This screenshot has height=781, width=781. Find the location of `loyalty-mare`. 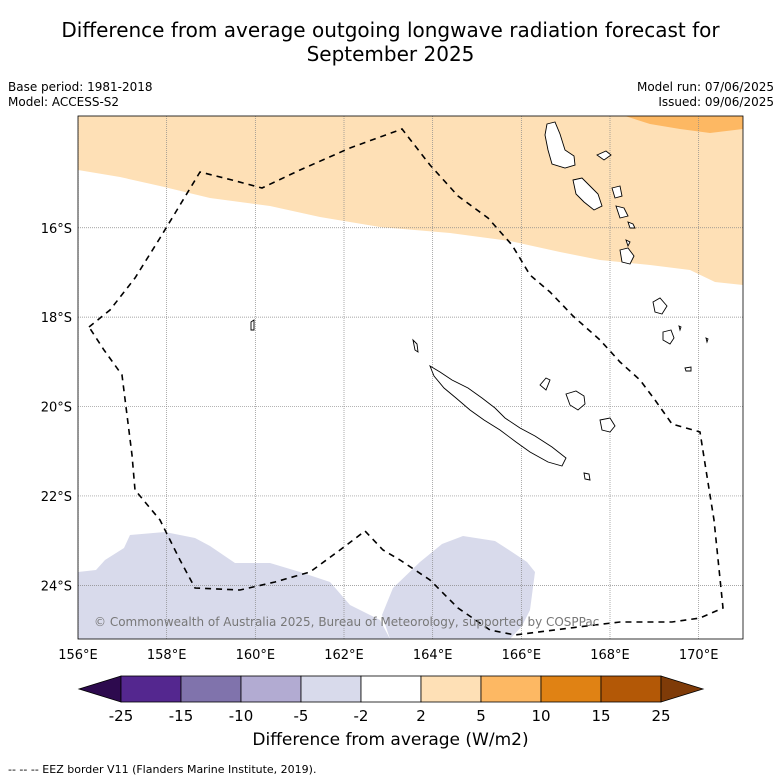

loyalty-mare is located at coordinates (607, 425).